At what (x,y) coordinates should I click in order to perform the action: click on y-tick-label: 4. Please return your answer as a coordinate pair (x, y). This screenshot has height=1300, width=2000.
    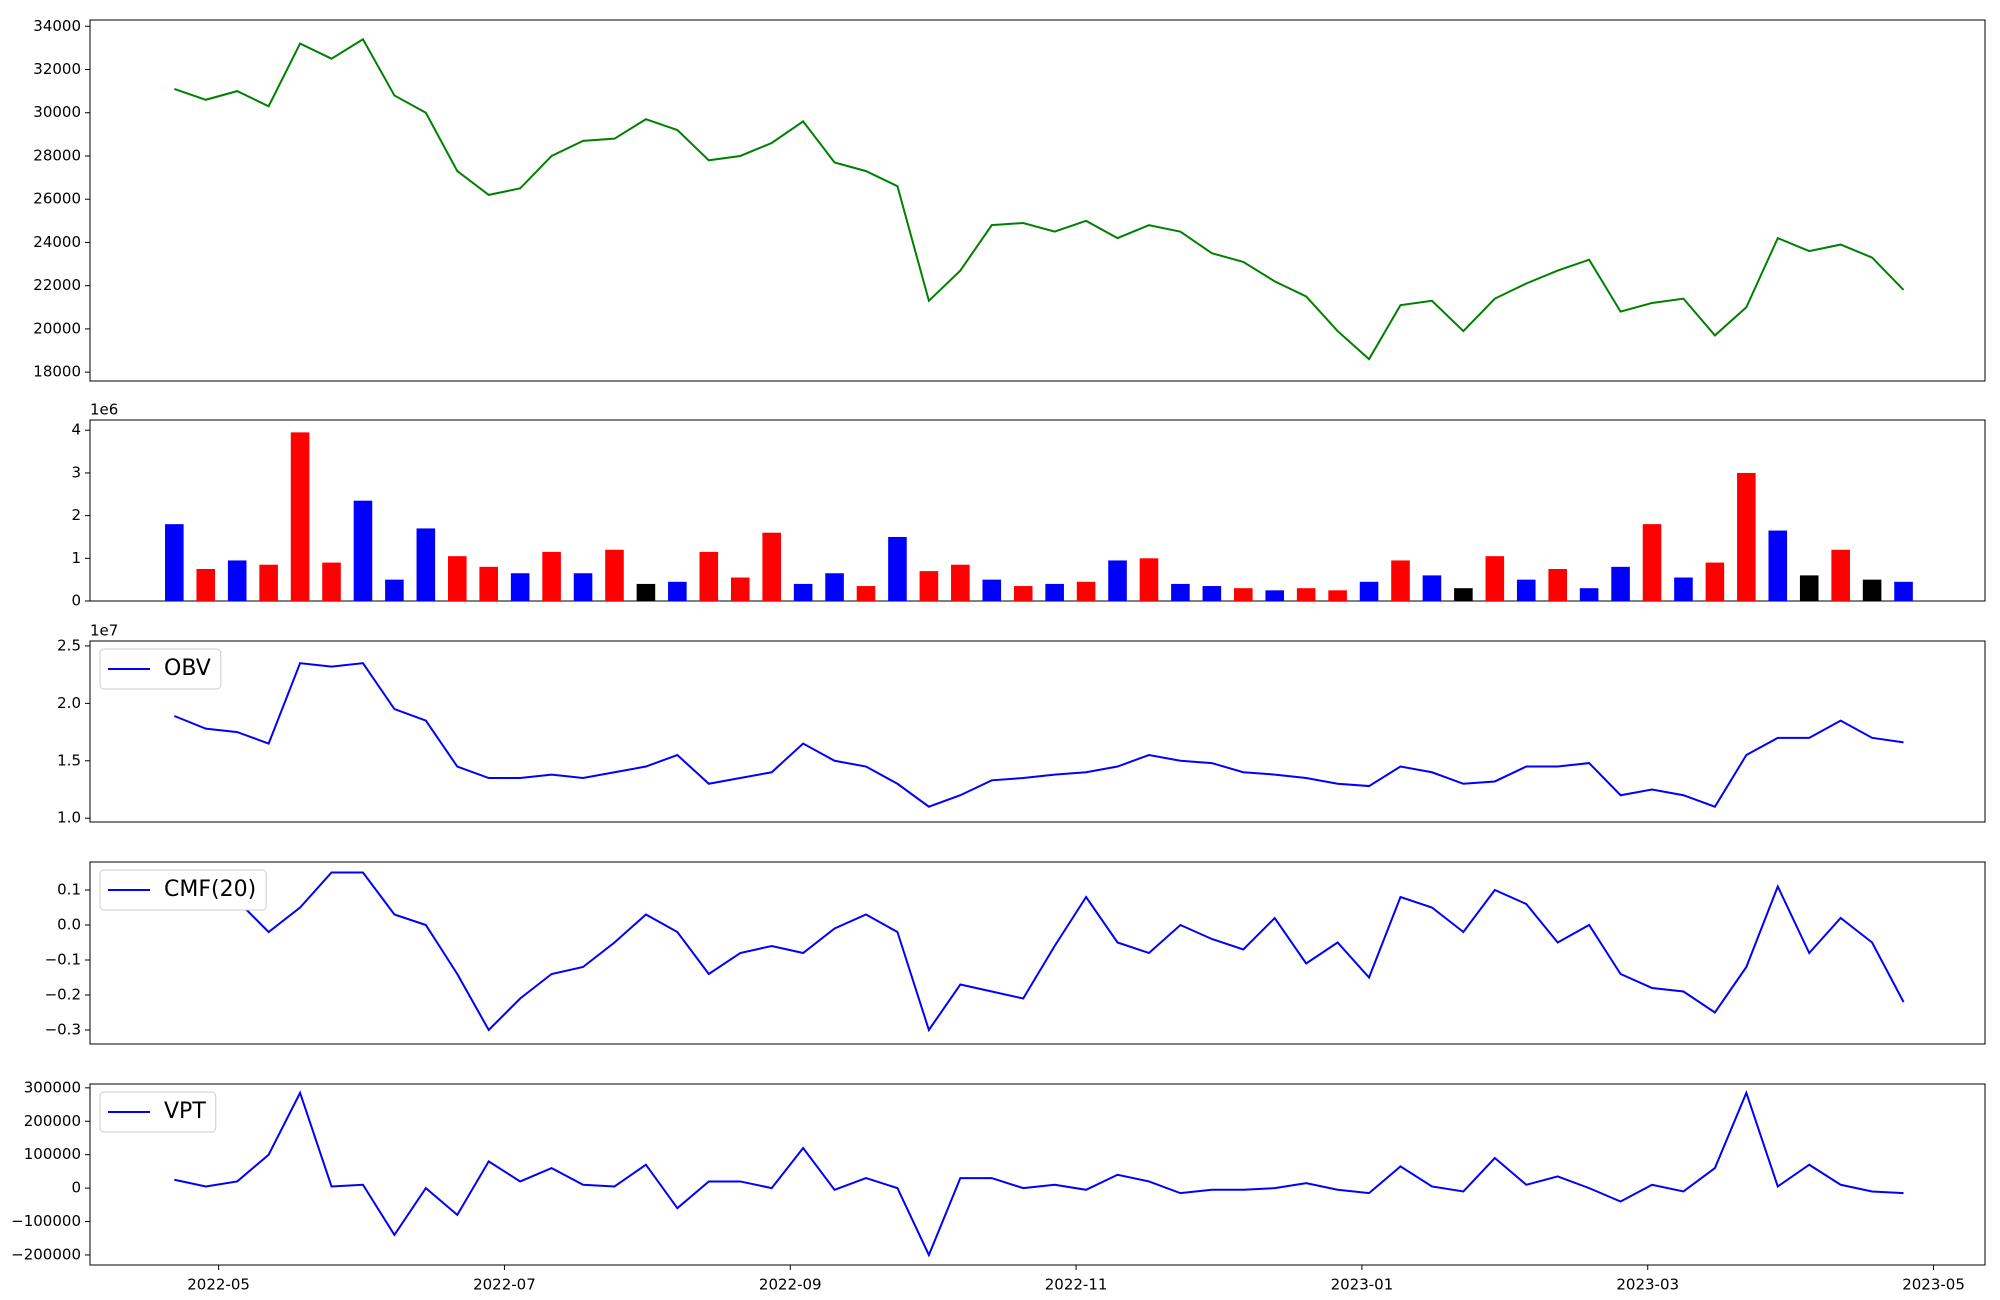
    Looking at the image, I should click on (76, 430).